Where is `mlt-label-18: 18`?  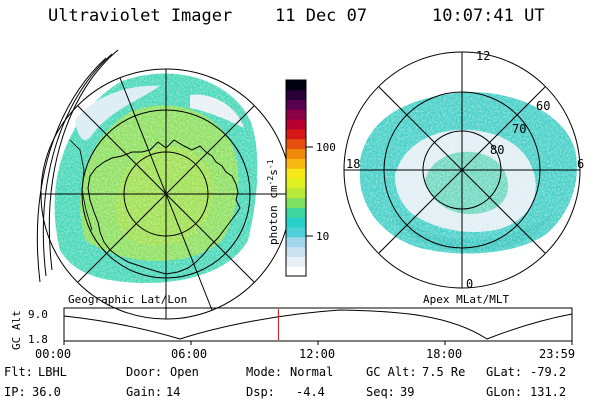
mlt-label-18: 18 is located at coordinates (353, 164).